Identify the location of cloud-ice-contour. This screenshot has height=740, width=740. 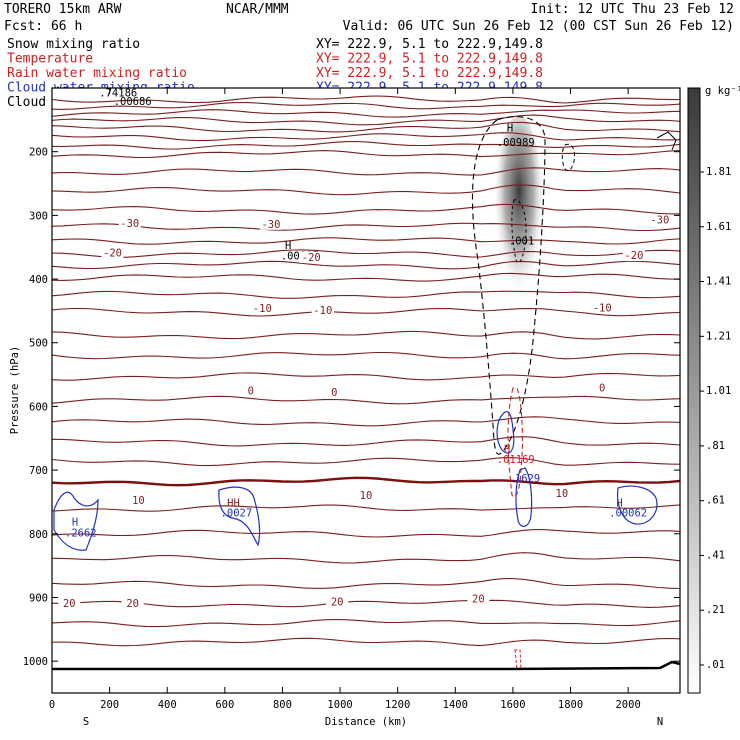
(519, 231).